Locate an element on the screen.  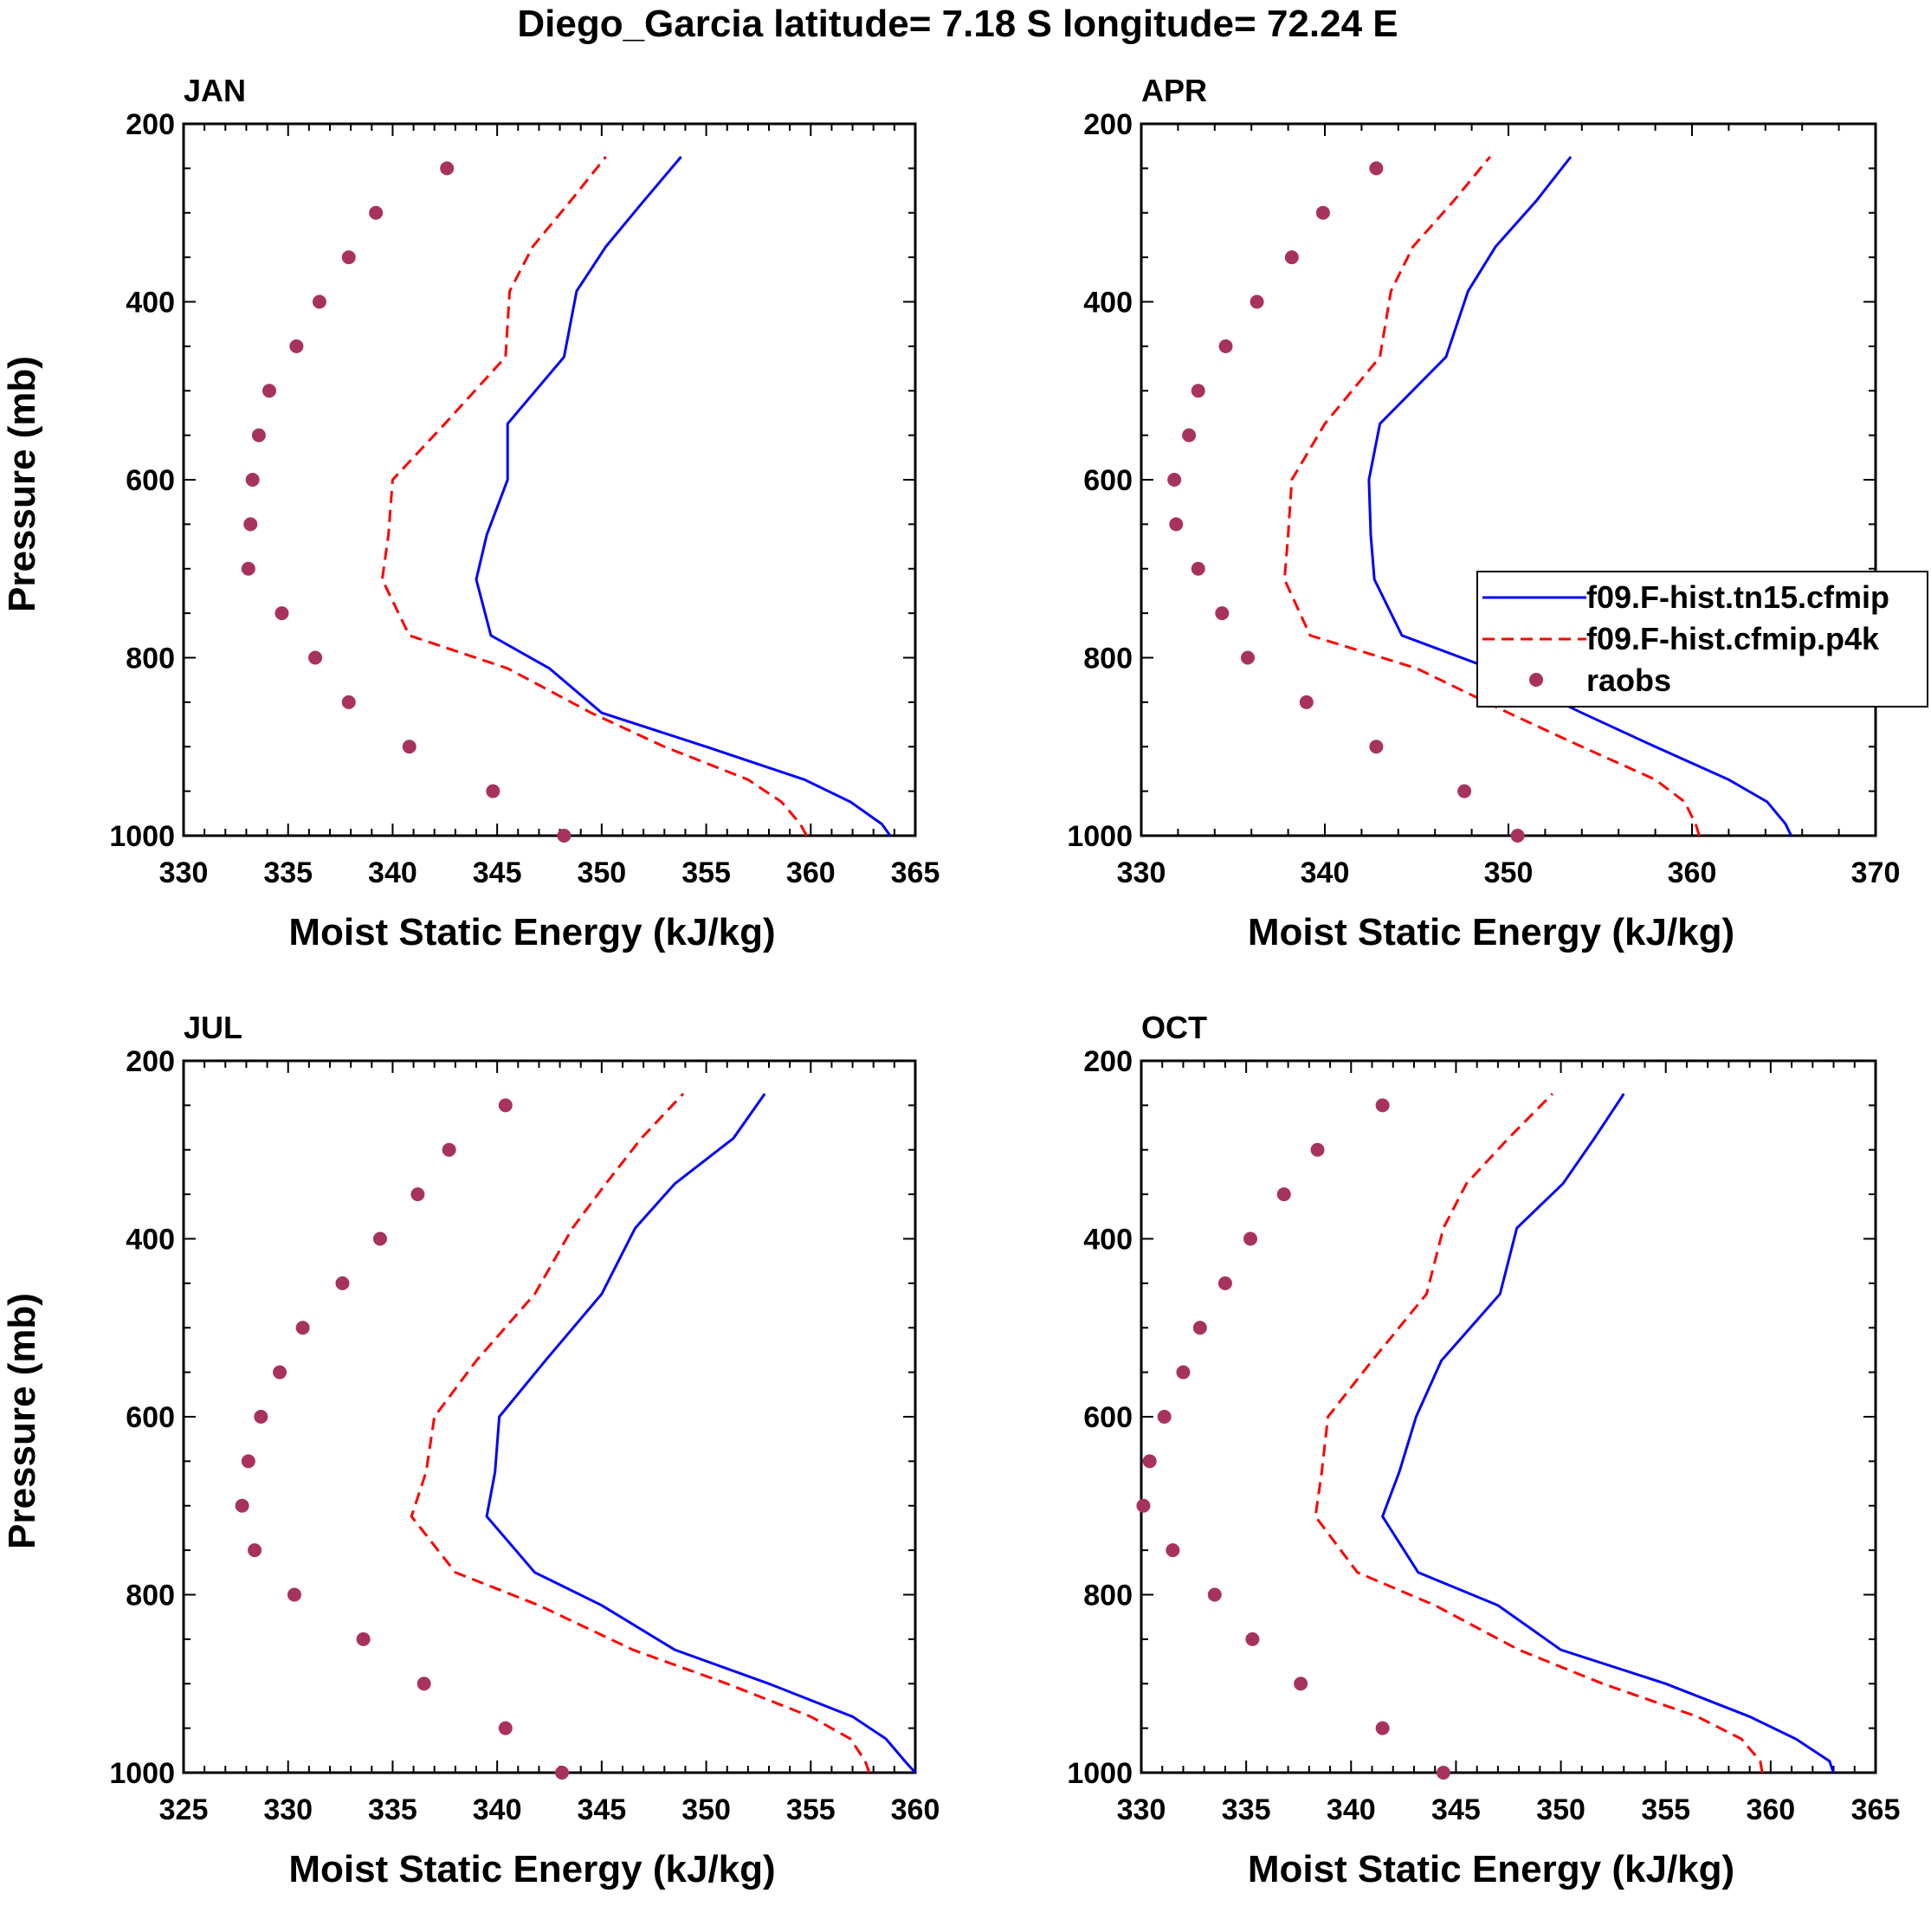
legend-box is located at coordinates (1702, 639).